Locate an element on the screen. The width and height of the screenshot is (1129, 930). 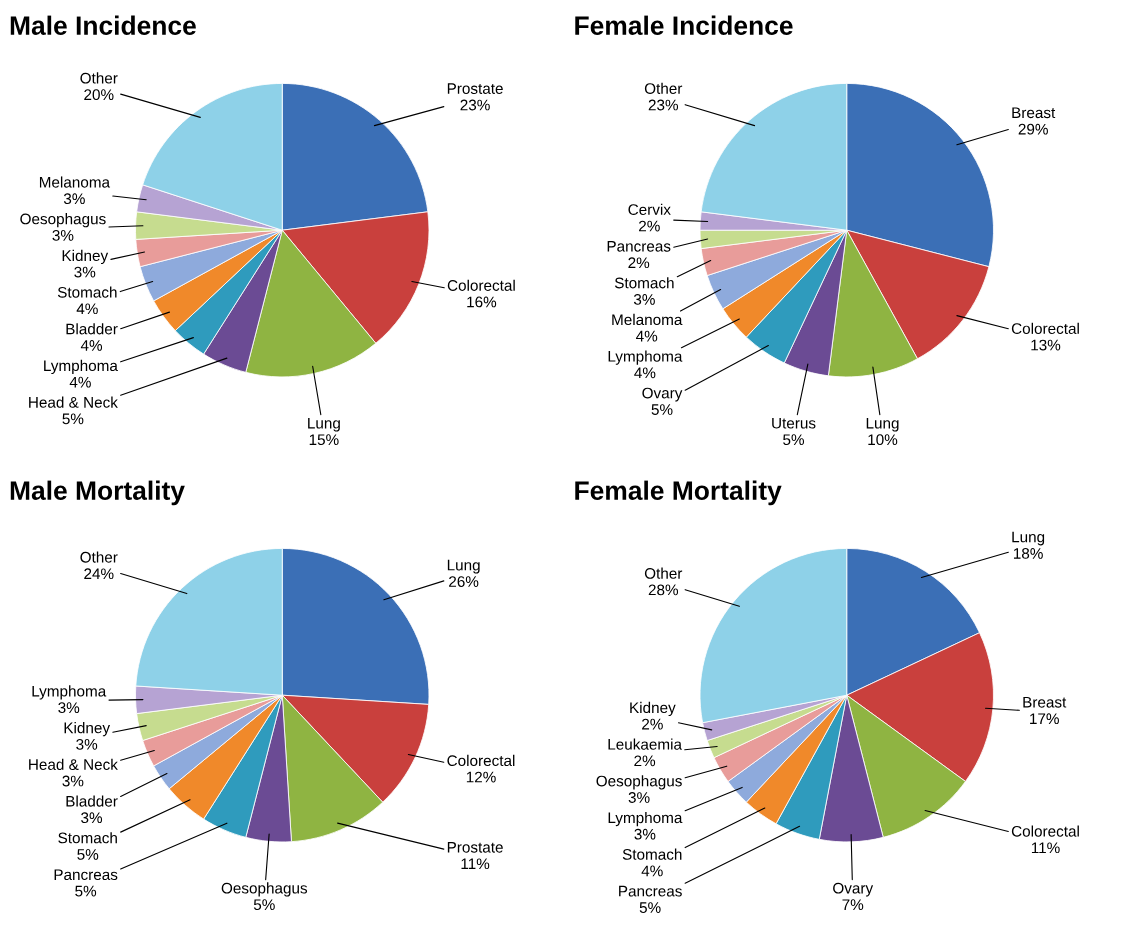
data-label: 15% is located at coordinates (324, 440).